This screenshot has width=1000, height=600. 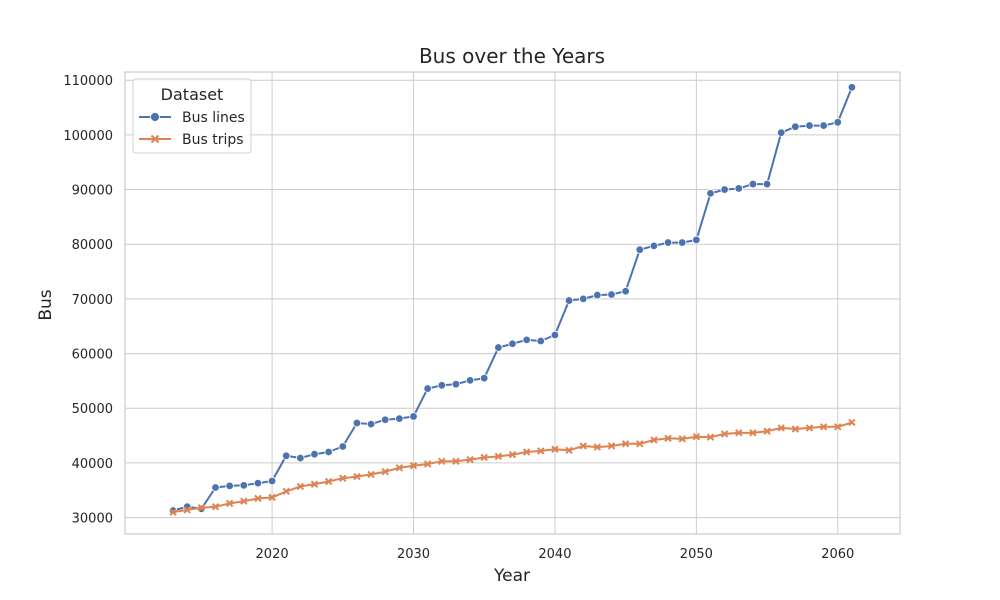 I want to click on chart-title: Bus over the Years, so click(x=512, y=56).